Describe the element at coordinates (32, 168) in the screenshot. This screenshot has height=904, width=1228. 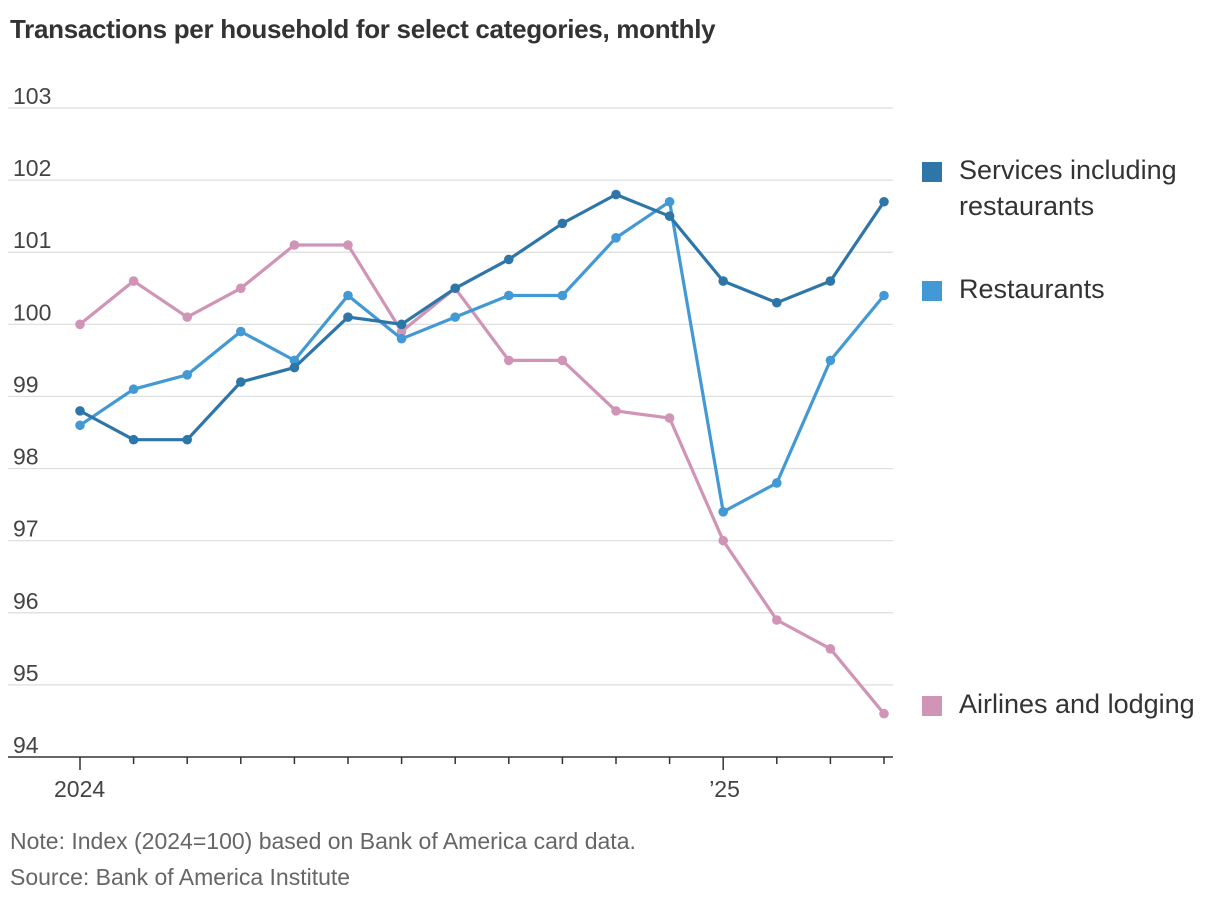
I see `y-tick-label-102: 102` at that location.